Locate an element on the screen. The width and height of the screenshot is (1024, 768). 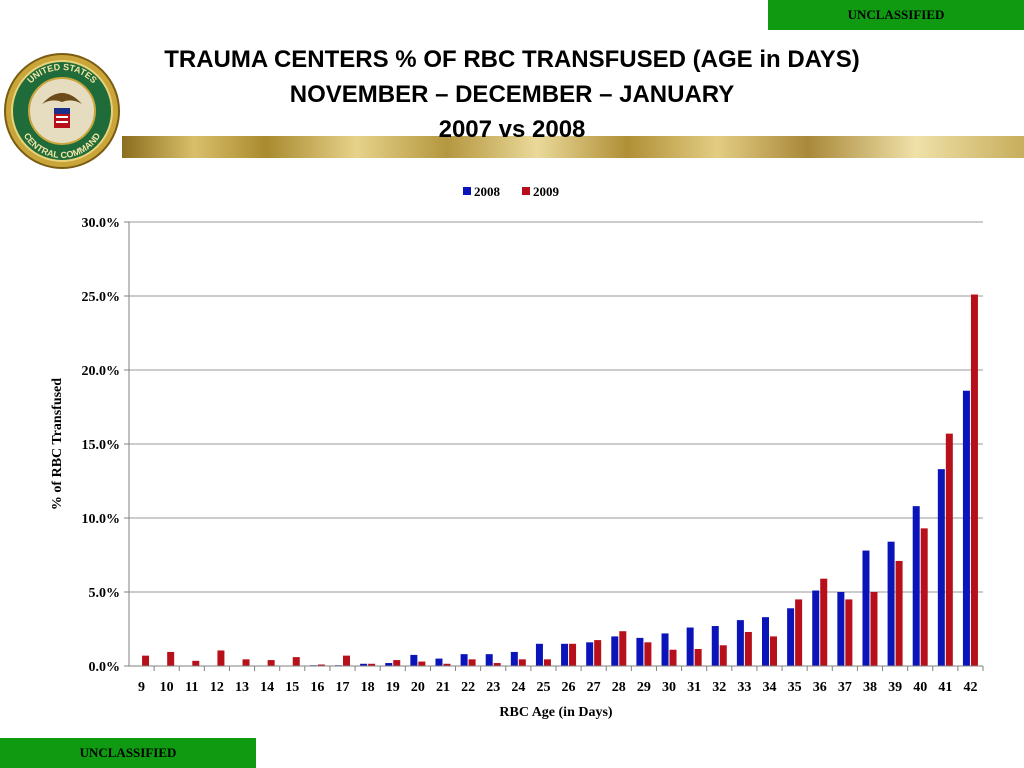
x-tick-label: 15 is located at coordinates (292, 687).